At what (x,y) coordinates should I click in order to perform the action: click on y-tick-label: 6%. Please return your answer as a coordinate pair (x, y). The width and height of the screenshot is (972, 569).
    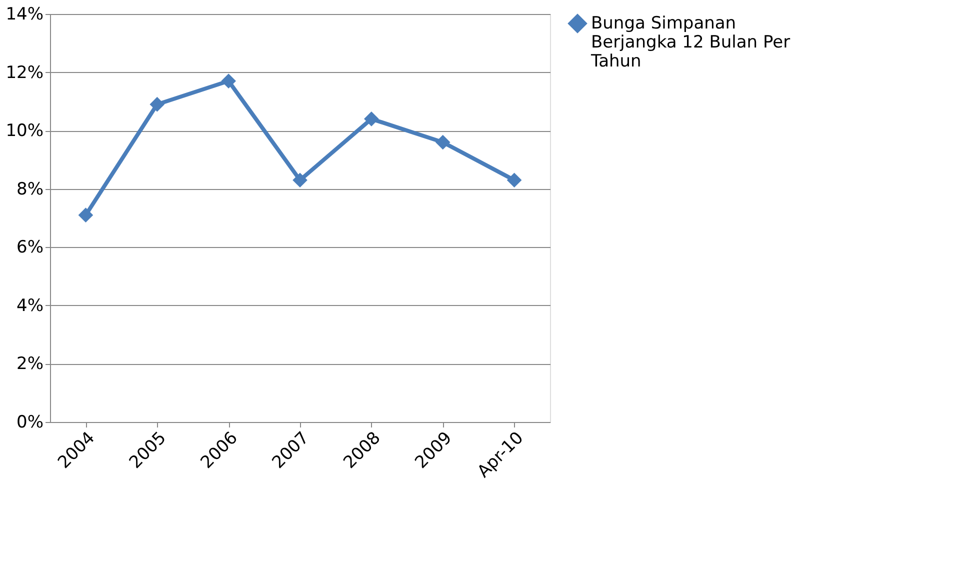
    Looking at the image, I should click on (30, 248).